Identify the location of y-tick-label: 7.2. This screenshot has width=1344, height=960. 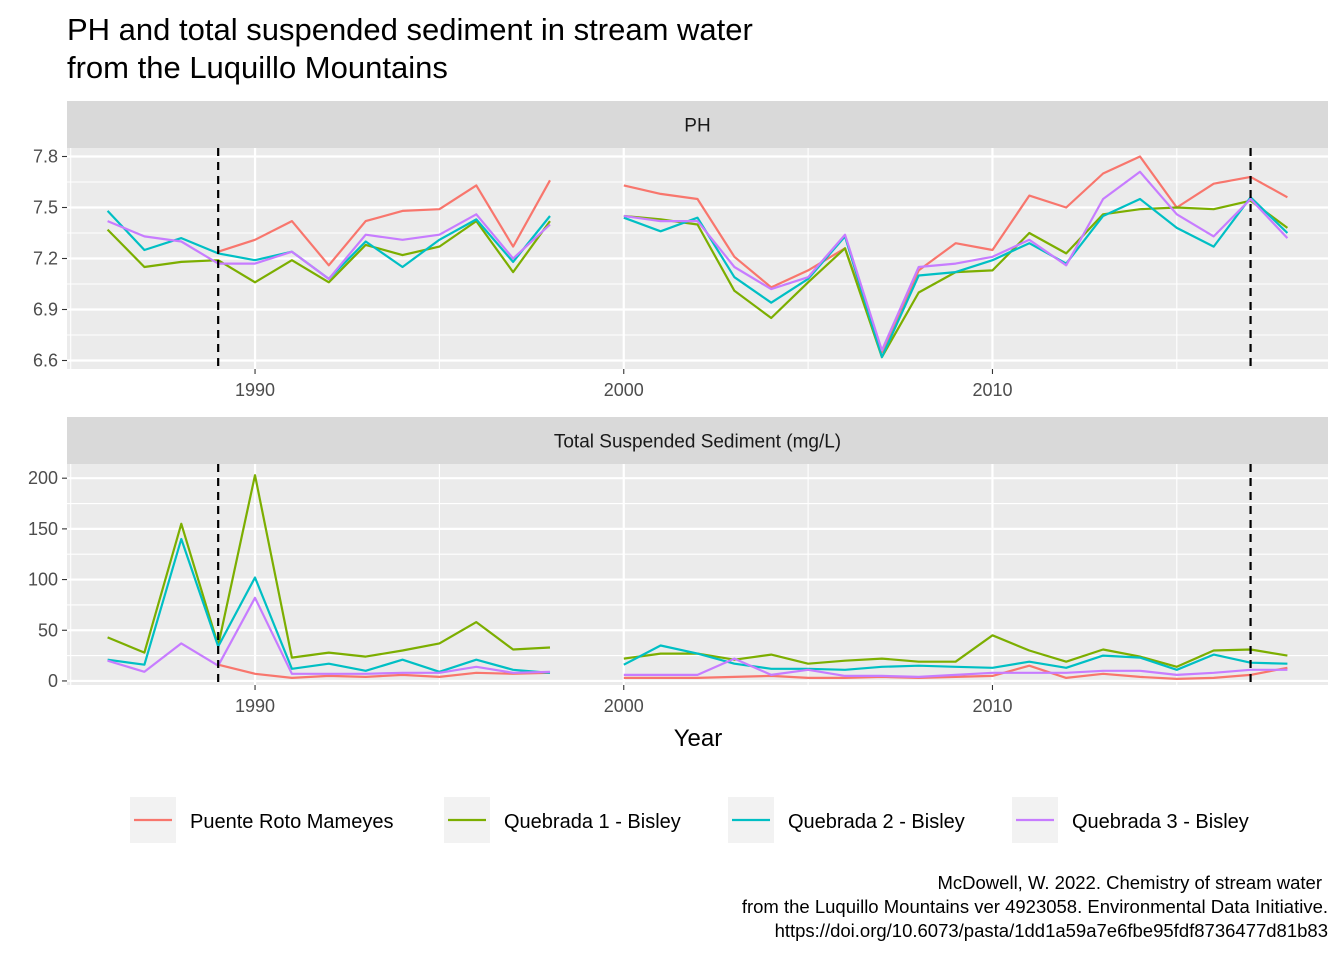
(45, 259).